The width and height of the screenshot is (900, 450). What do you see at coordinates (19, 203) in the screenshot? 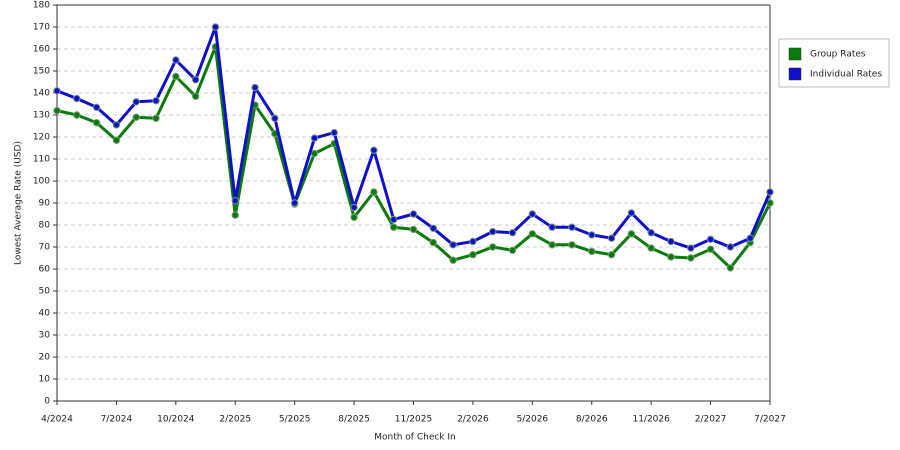
I see `y-axis-label: Lowest Average Rate (USD)` at bounding box center [19, 203].